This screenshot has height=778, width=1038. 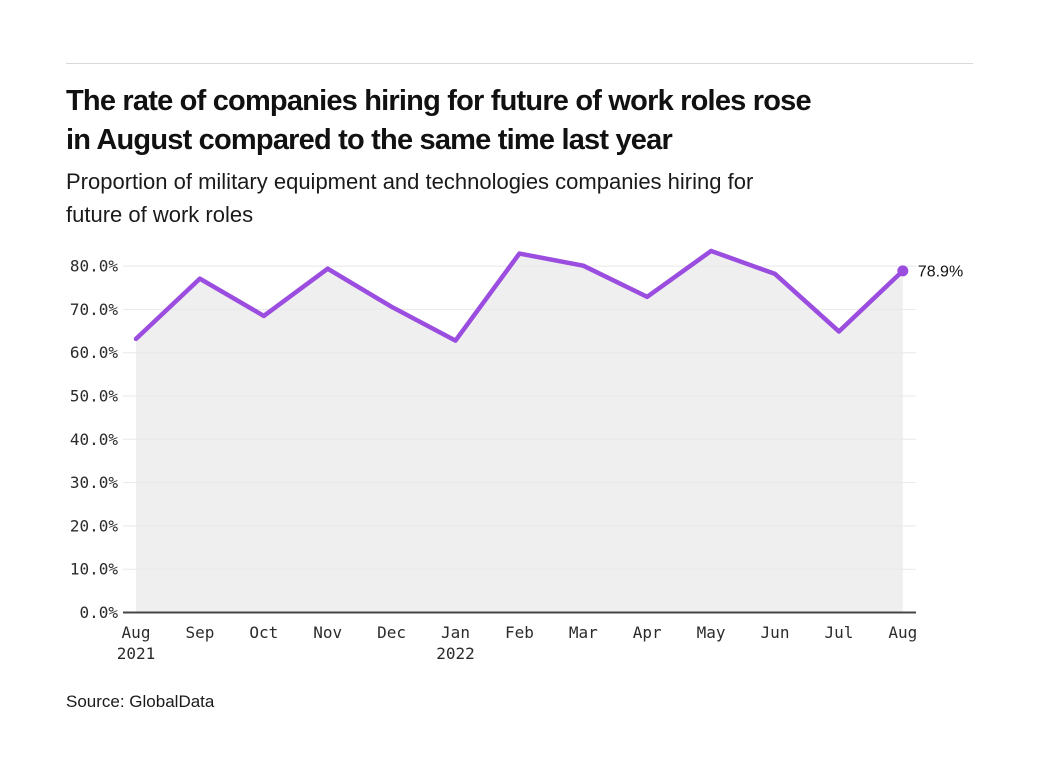 What do you see at coordinates (199, 632) in the screenshot?
I see `x-tick-month-label: Sep` at bounding box center [199, 632].